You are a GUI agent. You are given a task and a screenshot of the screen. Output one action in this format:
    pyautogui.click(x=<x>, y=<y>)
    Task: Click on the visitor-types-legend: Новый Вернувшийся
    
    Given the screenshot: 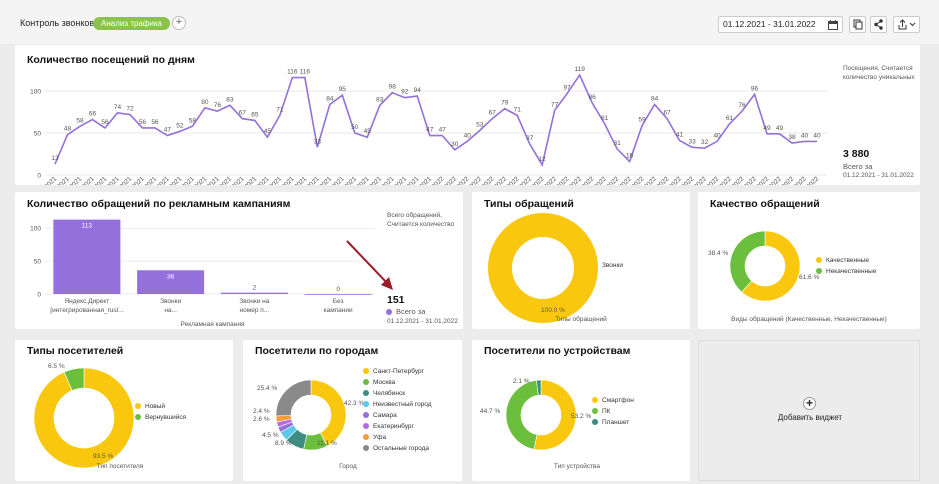 What is the action you would take?
    pyautogui.click(x=160, y=412)
    